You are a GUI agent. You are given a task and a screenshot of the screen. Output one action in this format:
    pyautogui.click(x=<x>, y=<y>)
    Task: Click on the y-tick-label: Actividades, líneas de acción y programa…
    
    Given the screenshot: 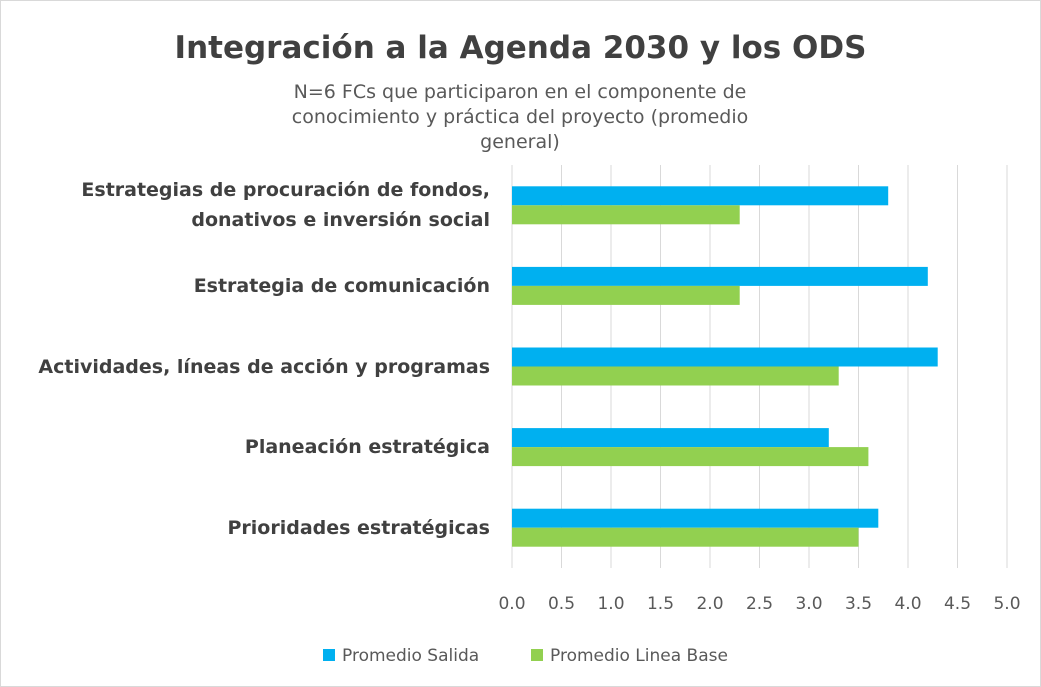 What is the action you would take?
    pyautogui.click(x=264, y=366)
    